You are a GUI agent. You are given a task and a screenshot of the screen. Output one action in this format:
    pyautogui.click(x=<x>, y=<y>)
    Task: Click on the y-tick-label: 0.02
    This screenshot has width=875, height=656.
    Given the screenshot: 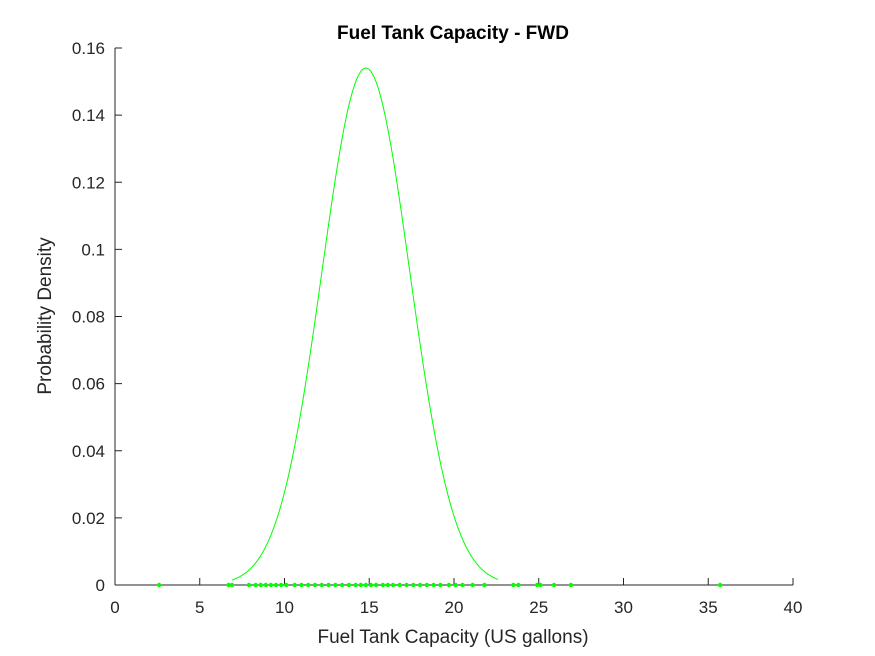 What is the action you would take?
    pyautogui.click(x=88, y=518)
    